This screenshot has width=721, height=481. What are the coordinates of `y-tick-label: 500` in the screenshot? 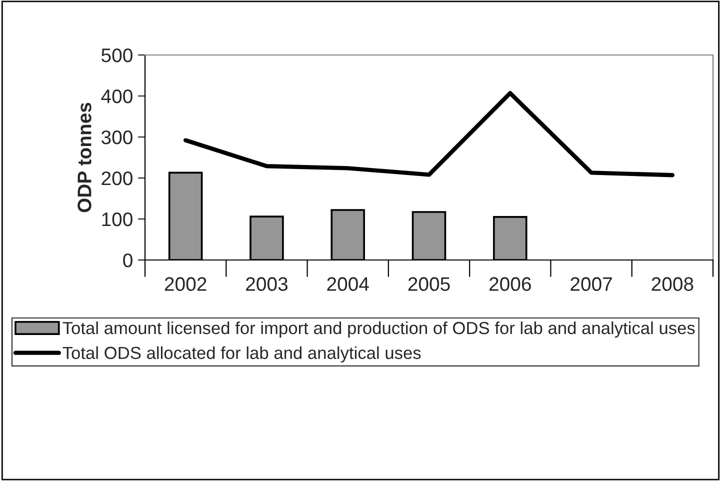 It's located at (117, 55).